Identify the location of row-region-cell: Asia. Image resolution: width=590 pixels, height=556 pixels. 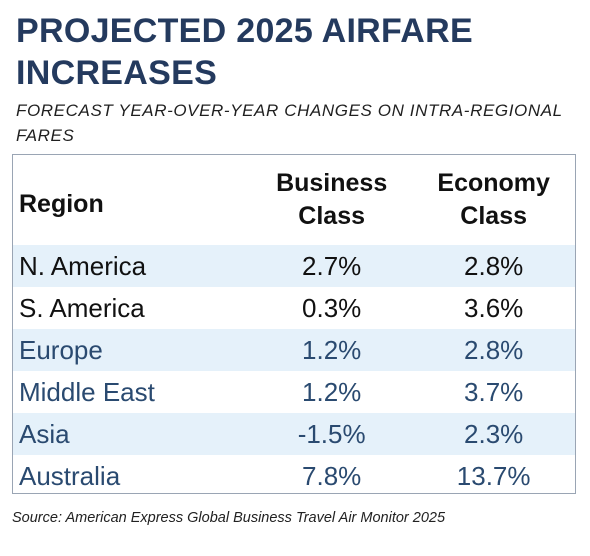
(44, 433).